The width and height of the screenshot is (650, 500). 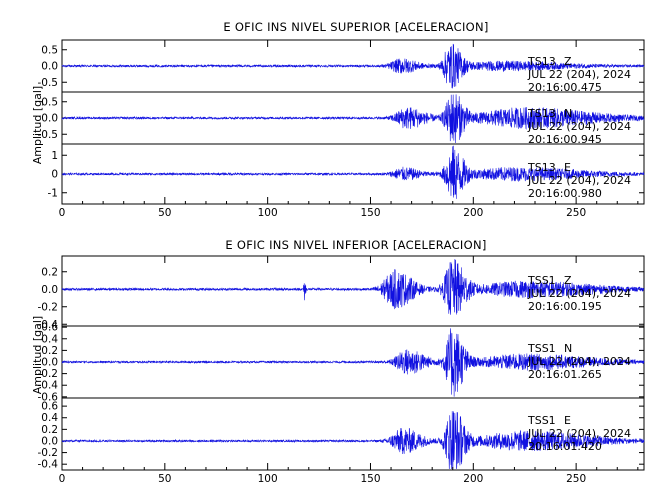 I want to click on lower-channel-n-trace, so click(x=353, y=362).